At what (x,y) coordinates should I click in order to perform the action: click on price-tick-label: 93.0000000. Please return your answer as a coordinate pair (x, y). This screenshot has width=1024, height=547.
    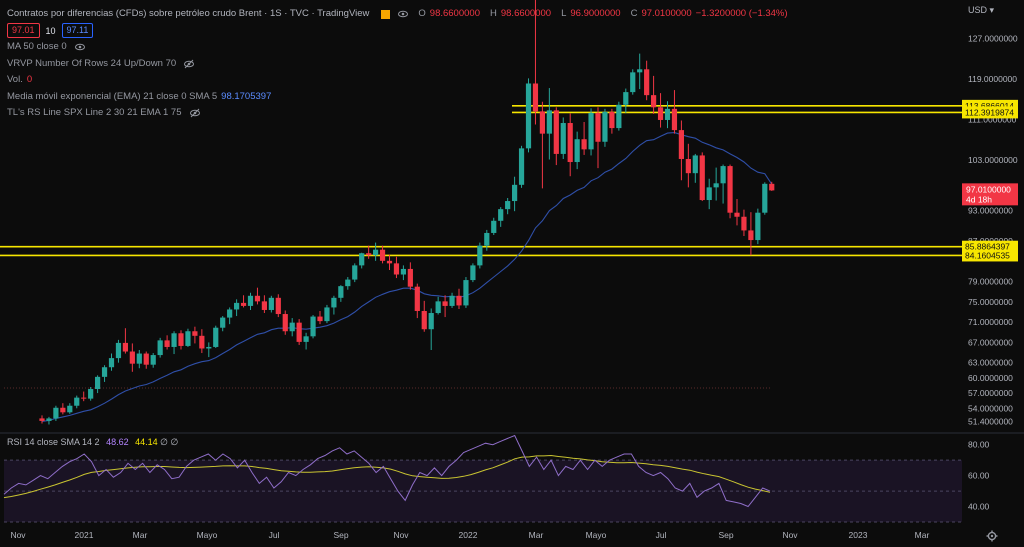
    Looking at the image, I should click on (990, 211).